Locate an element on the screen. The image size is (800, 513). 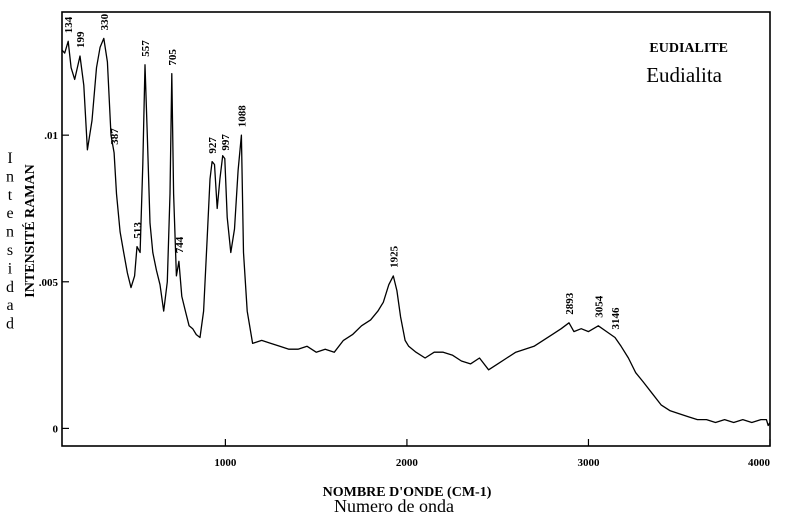
y-tick-label: .005 is located at coordinates (49, 283).